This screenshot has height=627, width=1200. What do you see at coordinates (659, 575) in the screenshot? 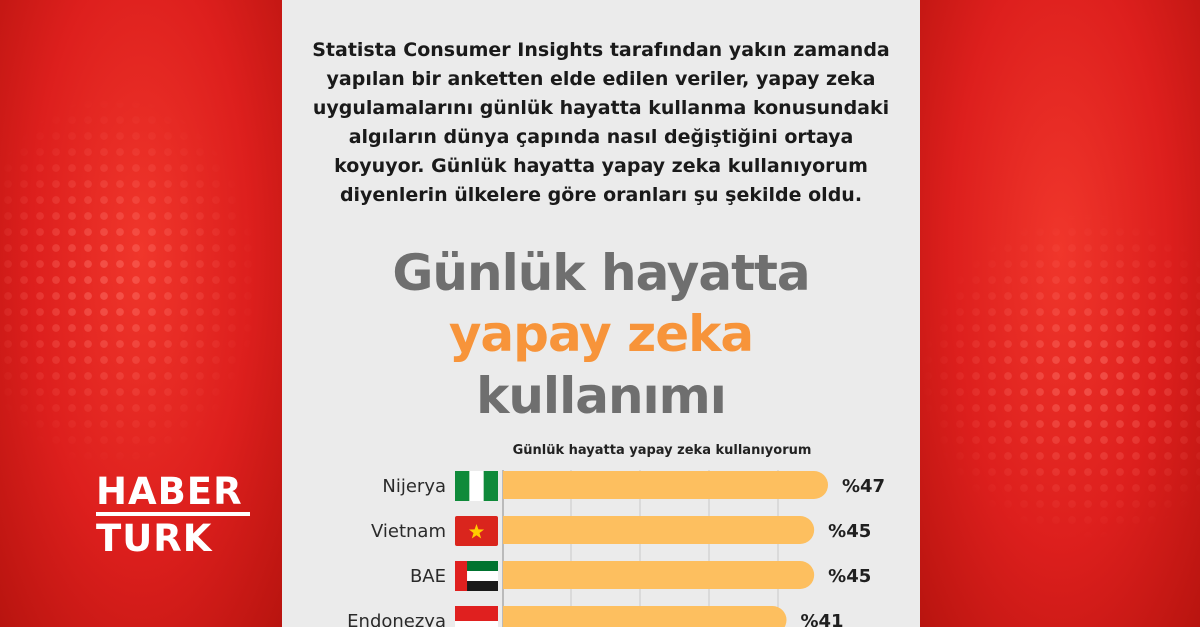
I see `bar-bae` at bounding box center [659, 575].